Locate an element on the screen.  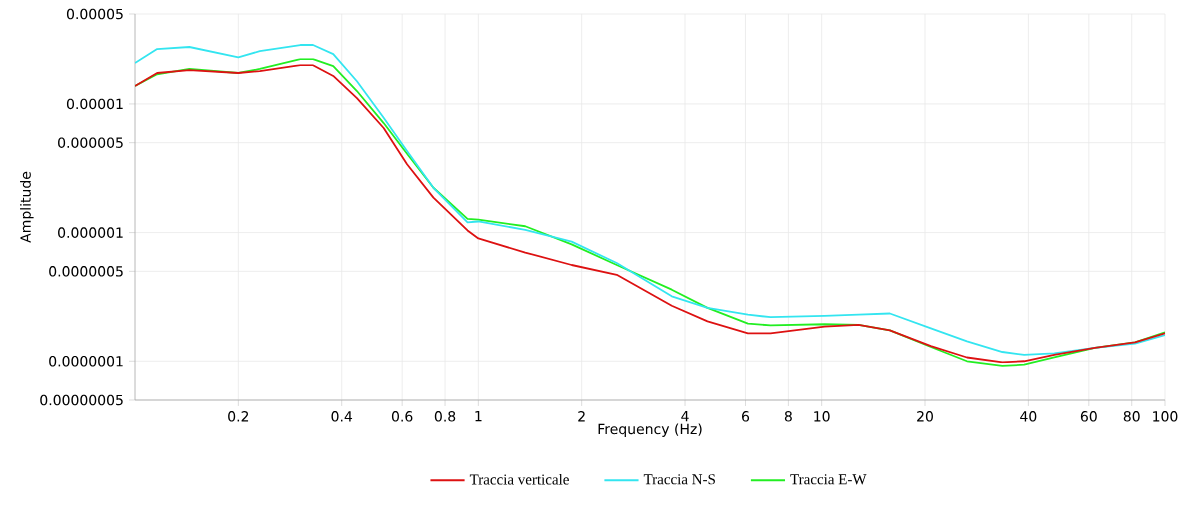
legend-label: Traccia verticale is located at coordinates (519, 479).